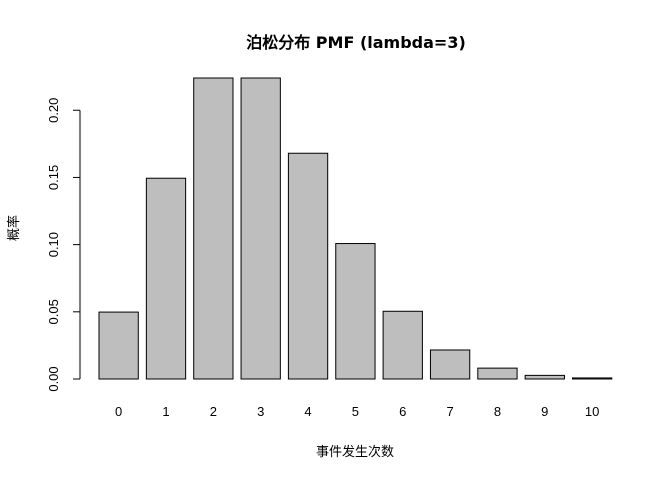 The image size is (672, 480). I want to click on y-axis-label: 概率, so click(14, 228).